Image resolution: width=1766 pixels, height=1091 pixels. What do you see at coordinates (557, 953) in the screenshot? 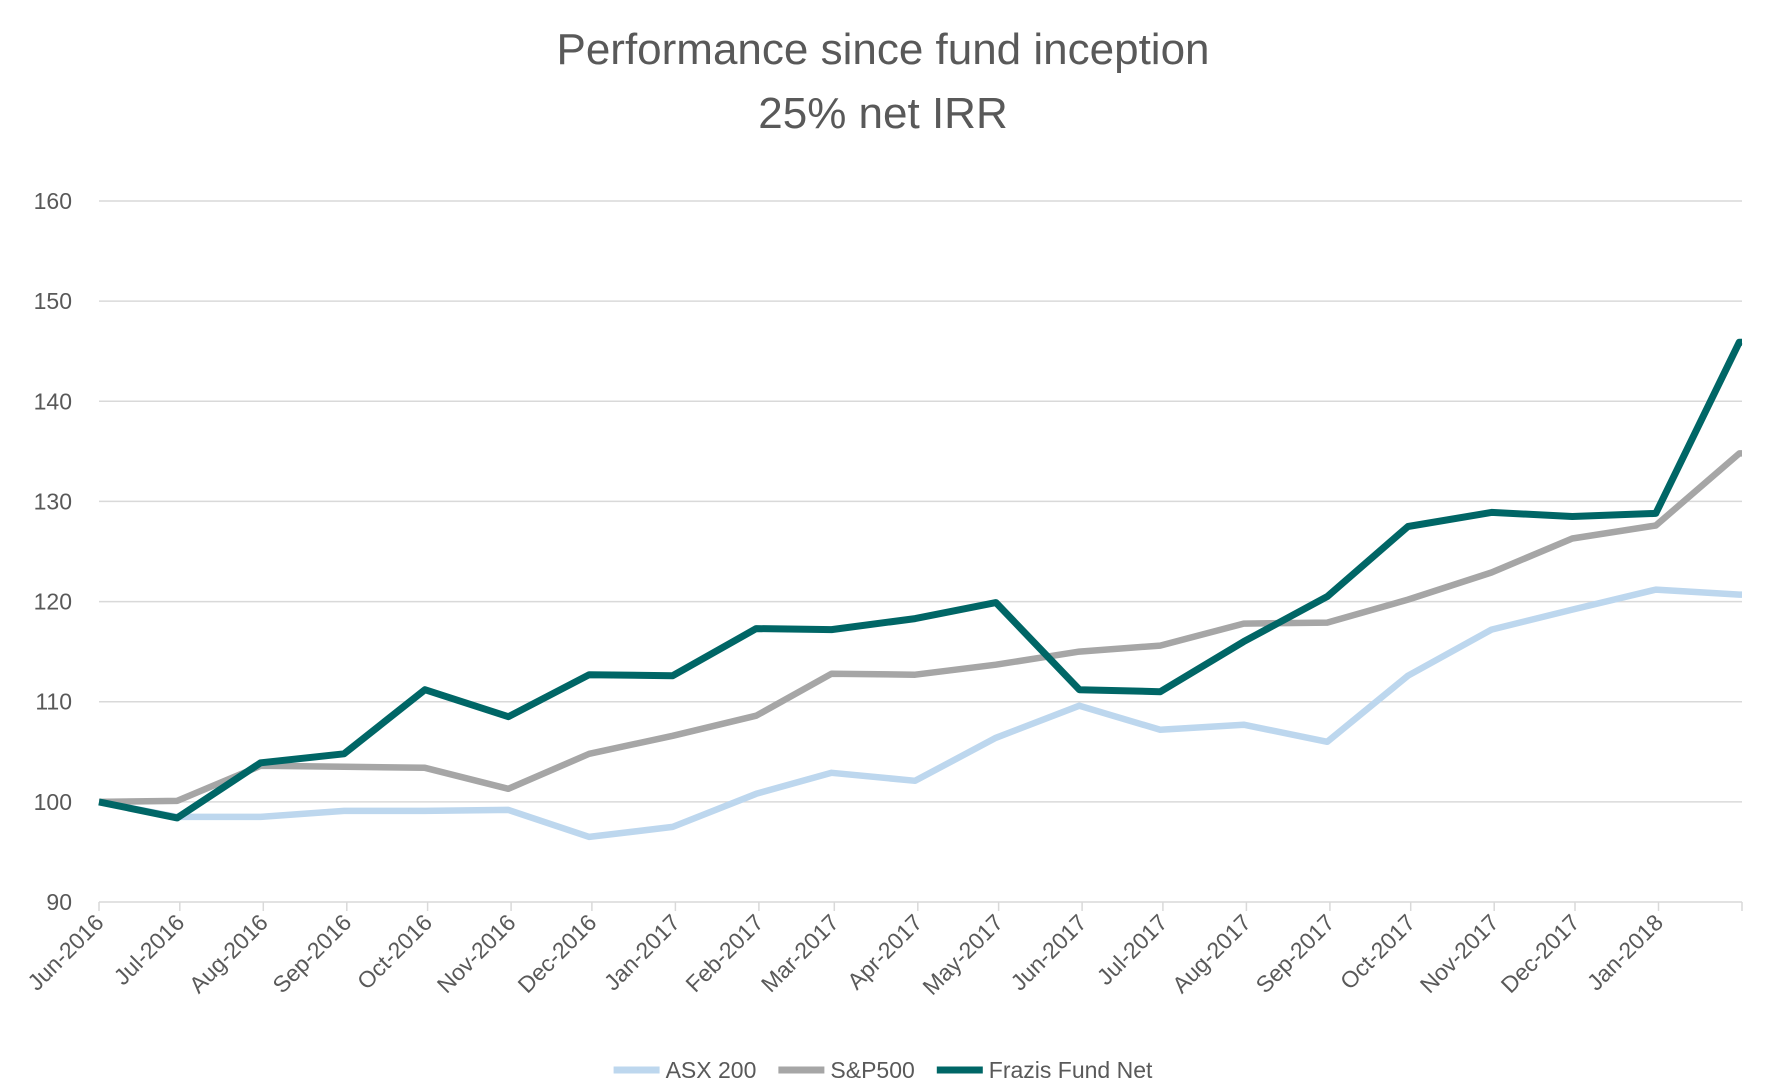
I see `x-tick-label: Dec-2016` at bounding box center [557, 953].